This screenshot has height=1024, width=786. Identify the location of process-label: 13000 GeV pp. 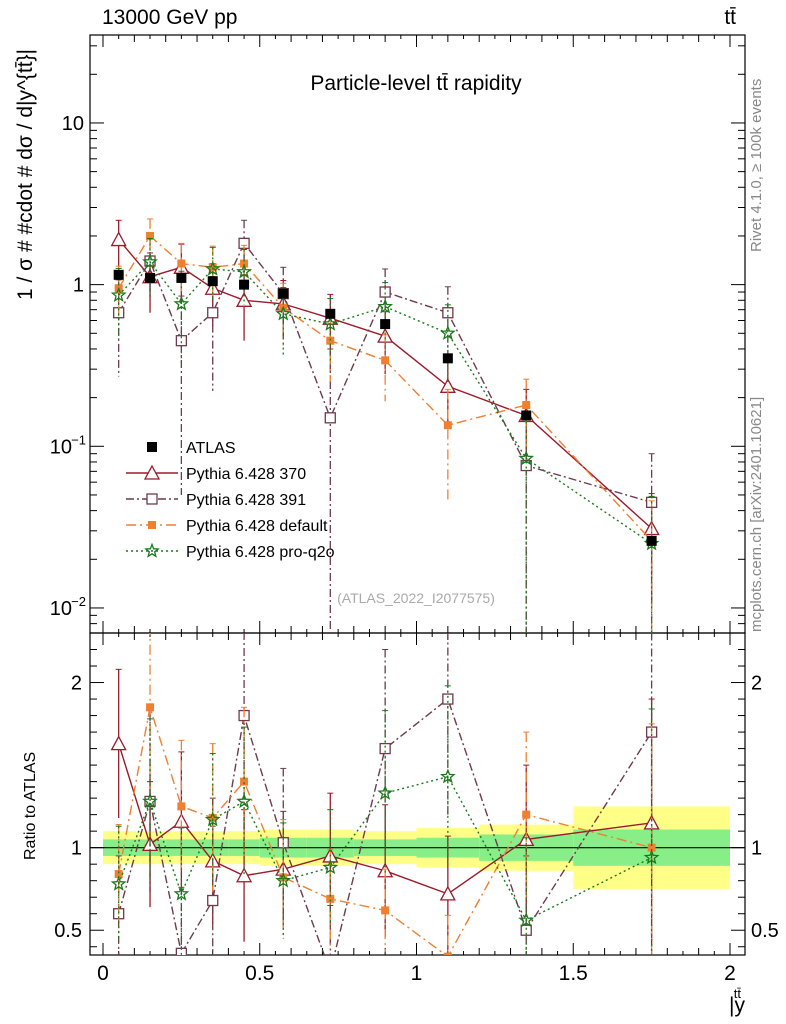
(170, 17).